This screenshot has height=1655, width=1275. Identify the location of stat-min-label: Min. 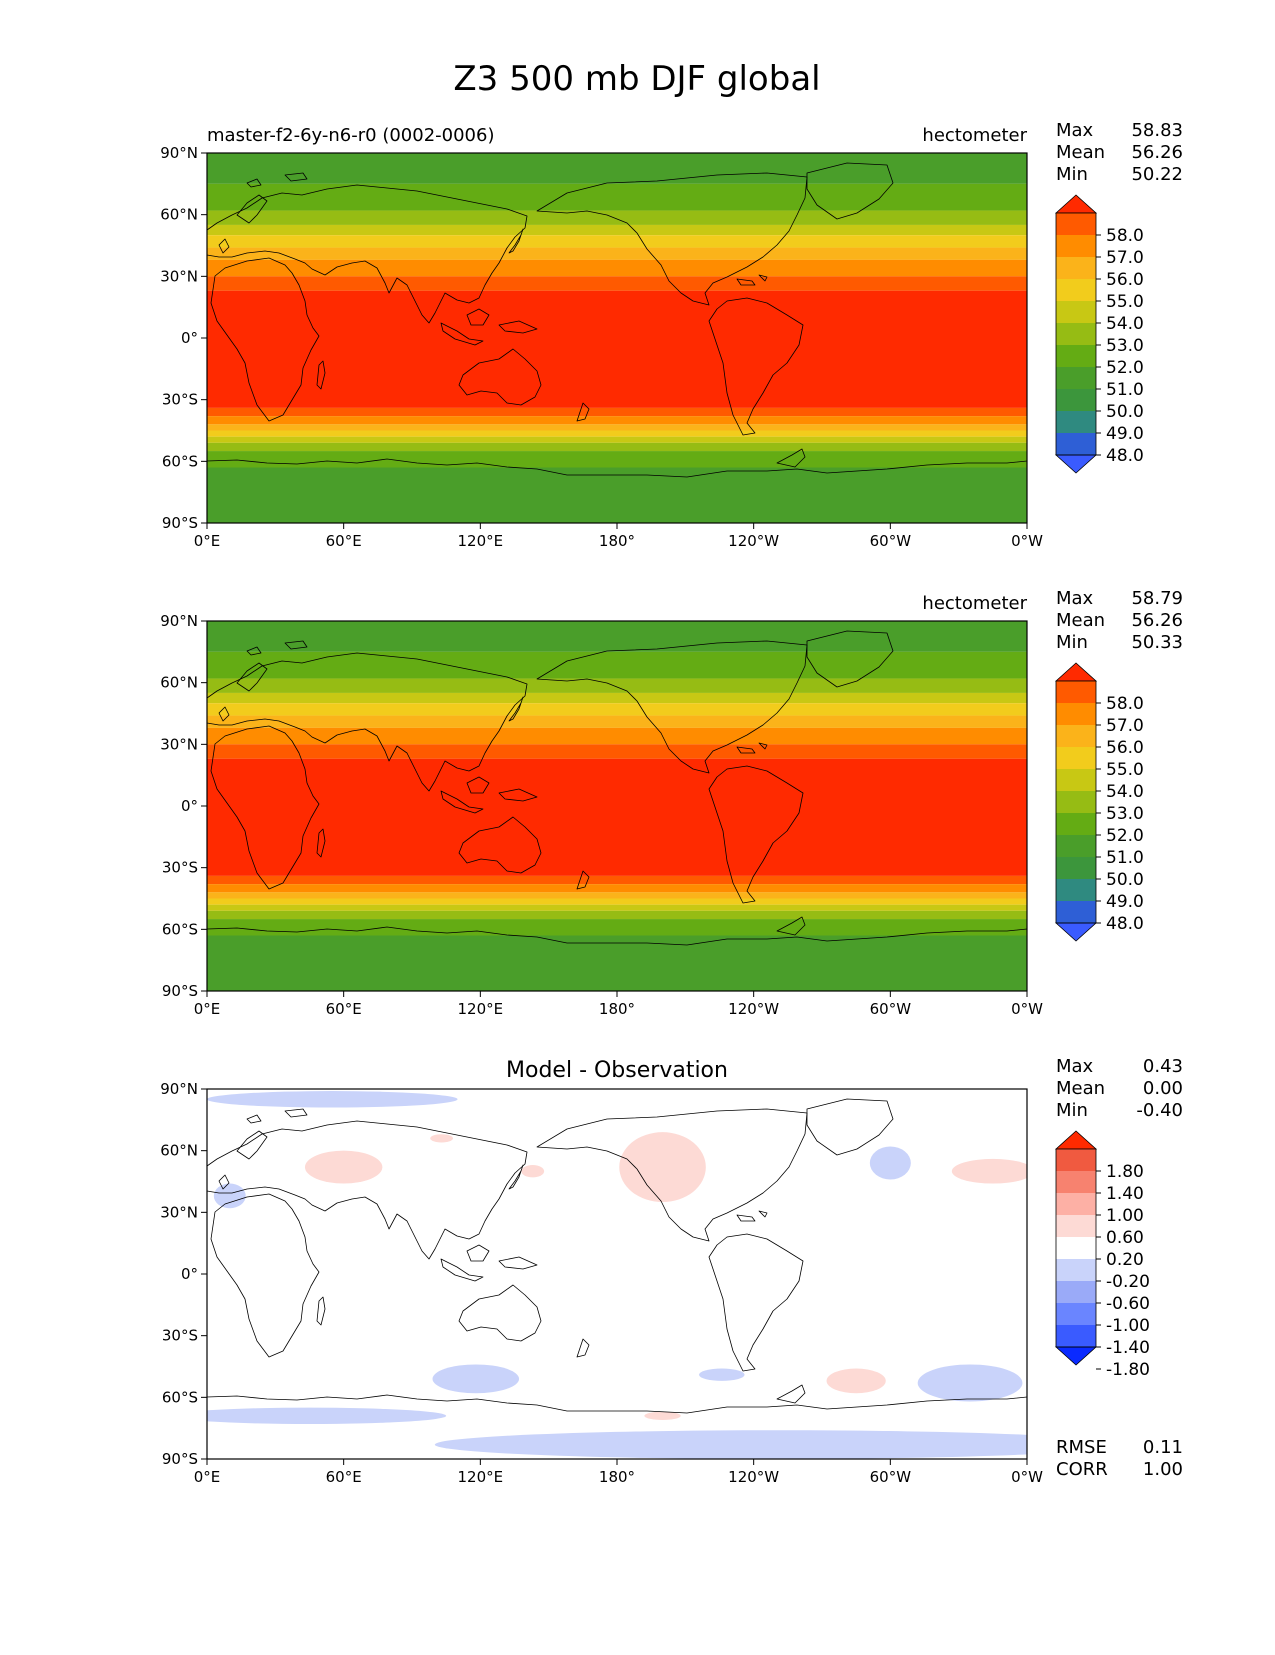
(1072, 1110).